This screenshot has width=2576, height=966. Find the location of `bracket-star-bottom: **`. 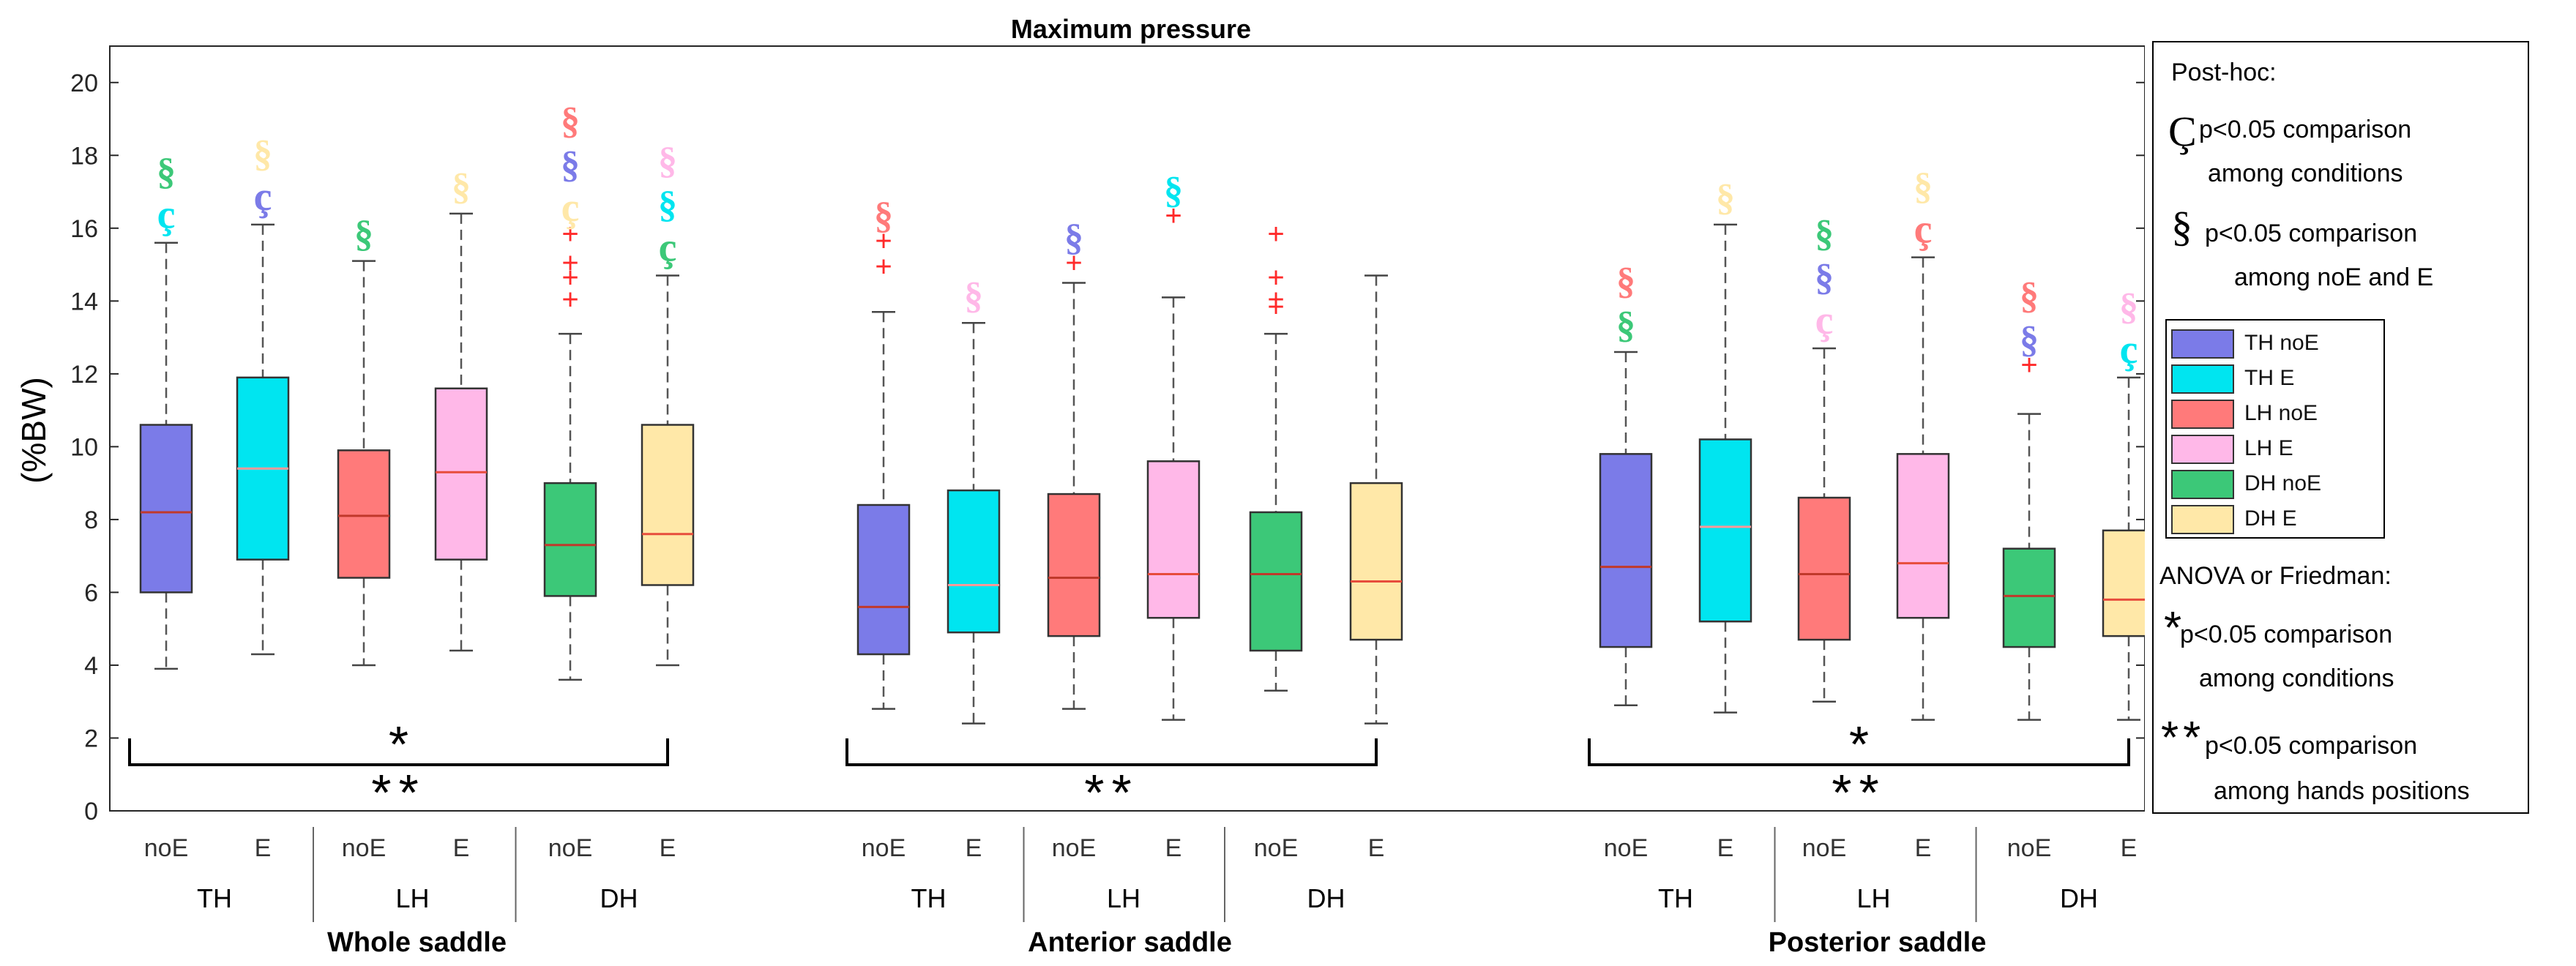

bracket-star-bottom: ** is located at coordinates (1859, 792).